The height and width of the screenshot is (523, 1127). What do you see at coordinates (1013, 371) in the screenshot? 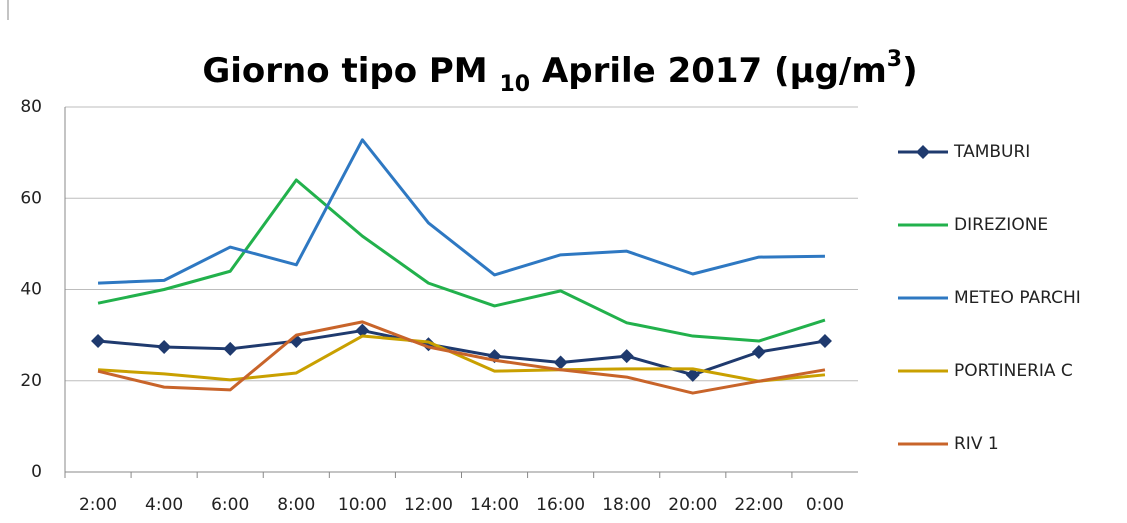
I see `legend-label: PORTINERIA C` at bounding box center [1013, 371].